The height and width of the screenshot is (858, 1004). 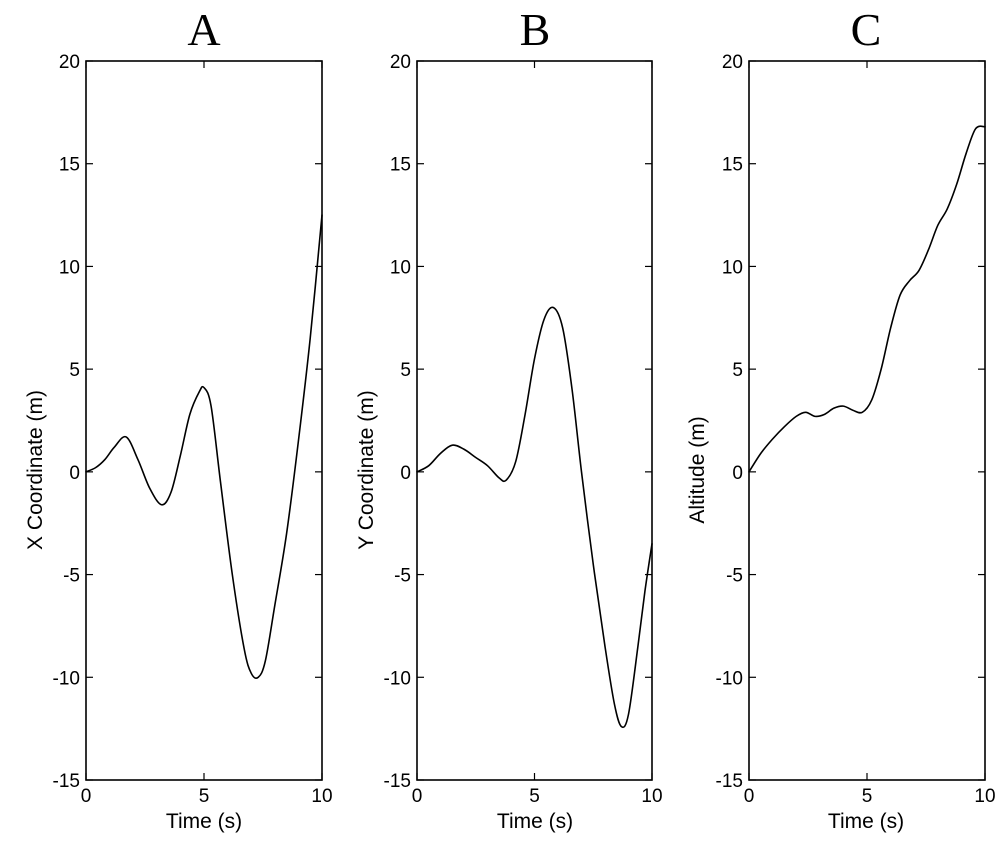 What do you see at coordinates (66, 678) in the screenshot?
I see `panel-a-ytick-label: -10` at bounding box center [66, 678].